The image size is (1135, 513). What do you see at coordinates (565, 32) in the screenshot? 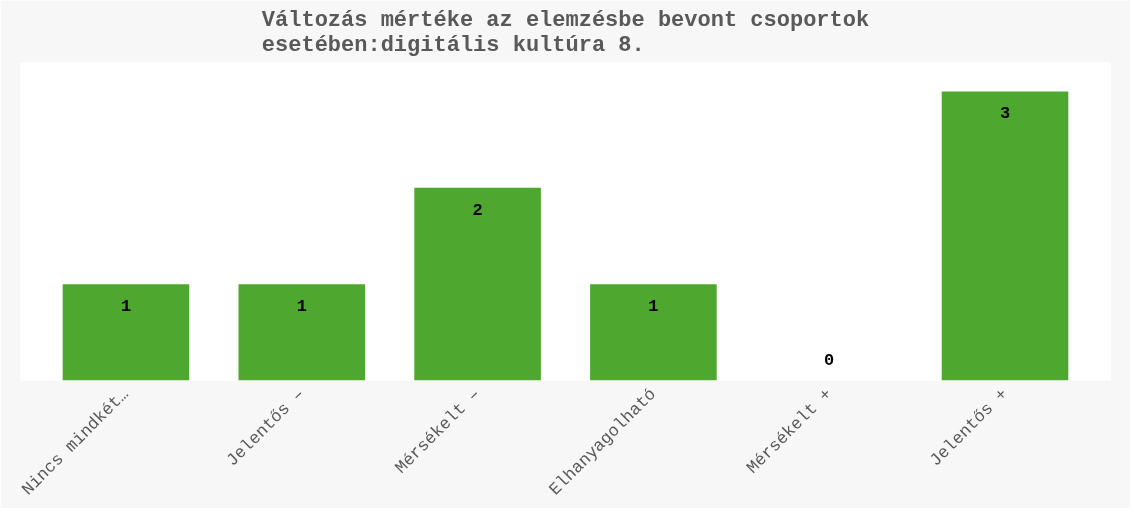
I see `chart-title: Változás mértéke az elemzésbe bevont csoportok esetében:digitális kultúra 8.` at bounding box center [565, 32].